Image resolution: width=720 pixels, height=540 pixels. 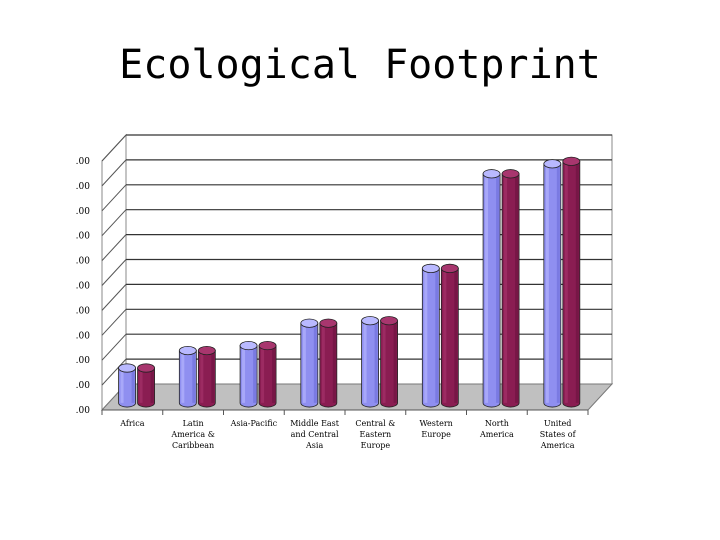 What do you see at coordinates (376, 434) in the screenshot?
I see `x-tick-label: Eastern` at bounding box center [376, 434].